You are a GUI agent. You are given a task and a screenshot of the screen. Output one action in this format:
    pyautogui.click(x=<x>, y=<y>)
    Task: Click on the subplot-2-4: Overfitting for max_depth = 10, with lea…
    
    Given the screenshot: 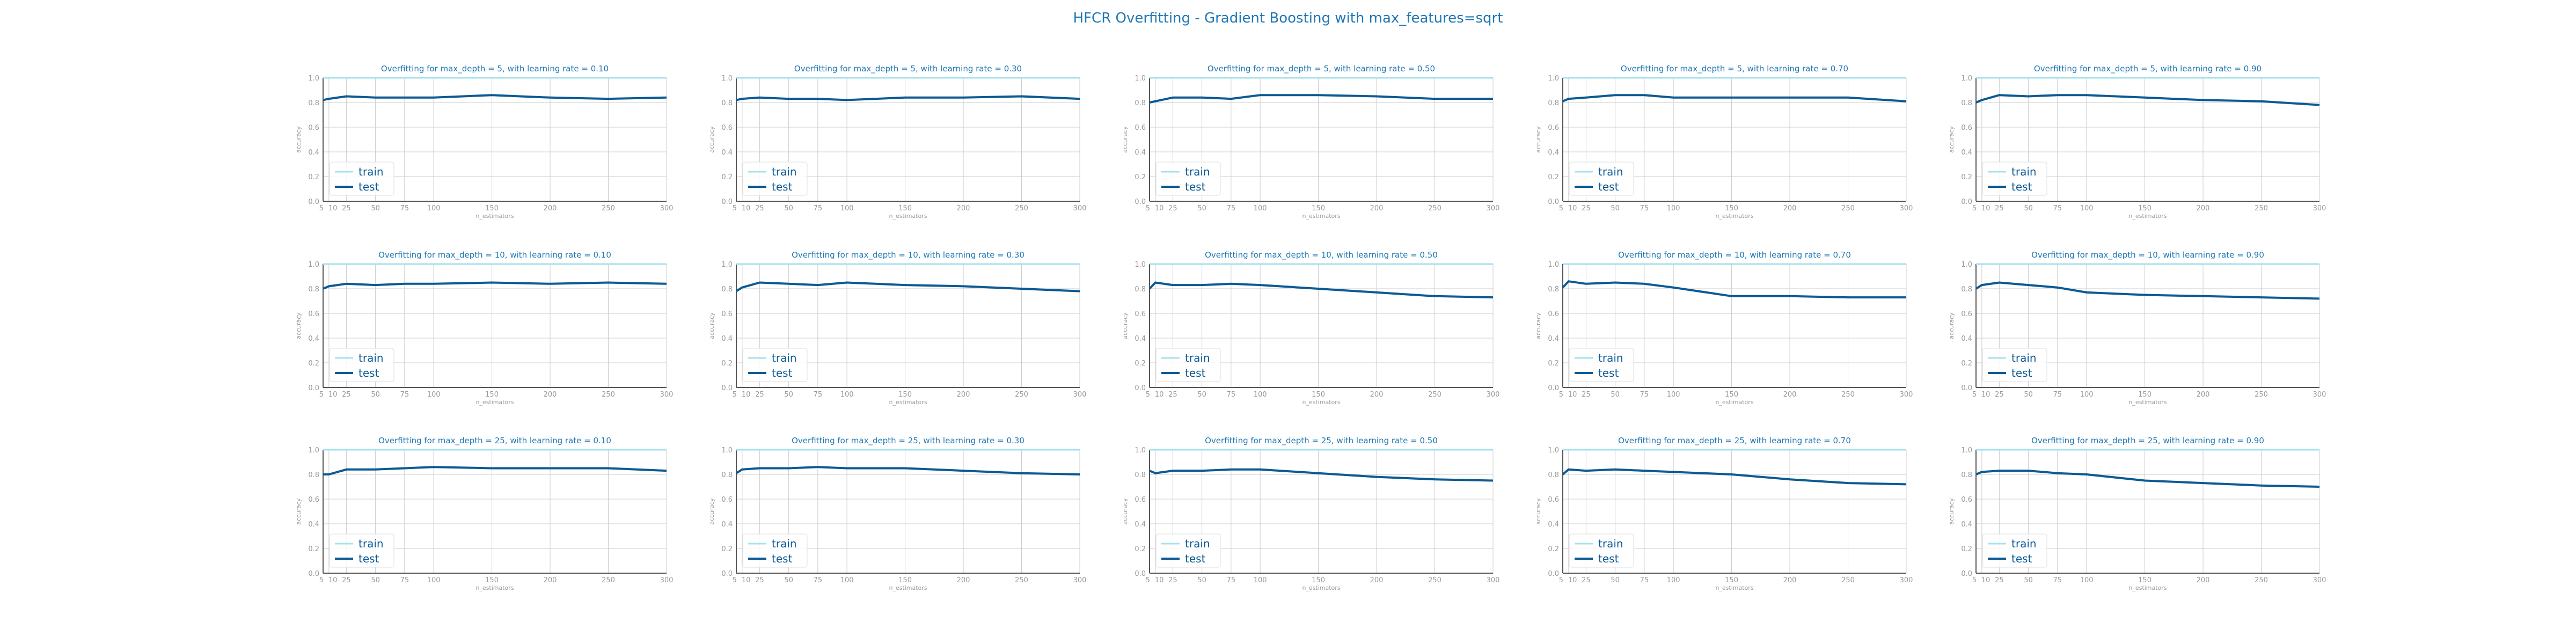 What is the action you would take?
    pyautogui.click(x=1724, y=328)
    